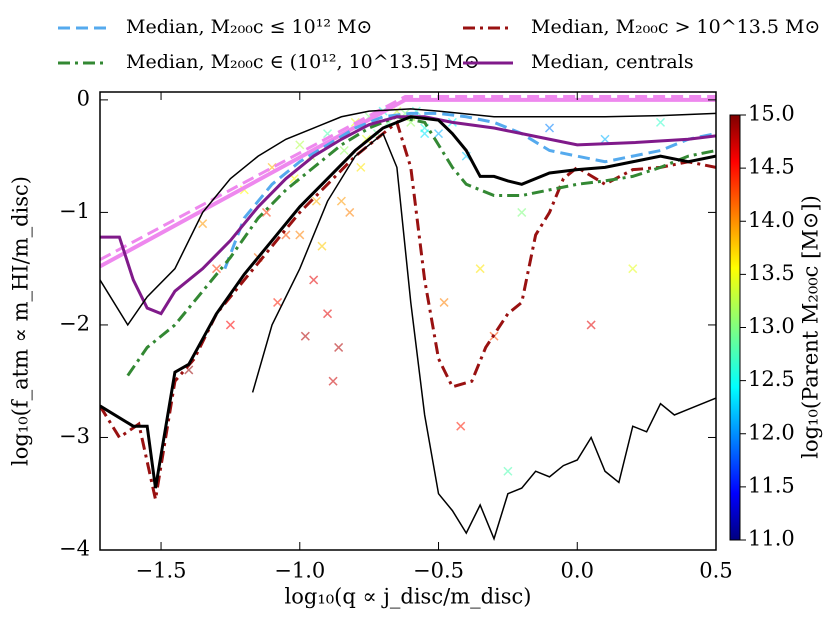  Describe the element at coordinates (74, 436) in the screenshot. I see `y-tick-label: −3` at that location.